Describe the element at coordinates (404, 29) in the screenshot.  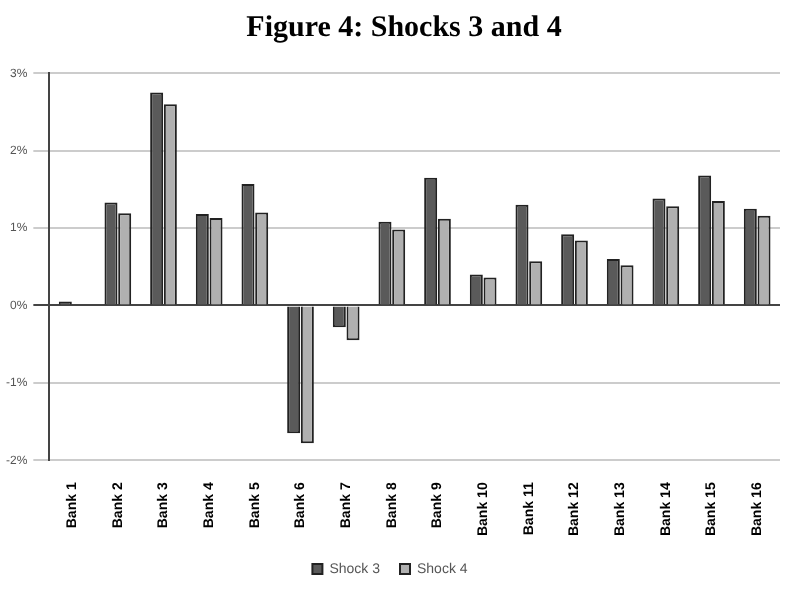
I see `chart-title: Figure 4: Shocks 3 and 4` at that location.